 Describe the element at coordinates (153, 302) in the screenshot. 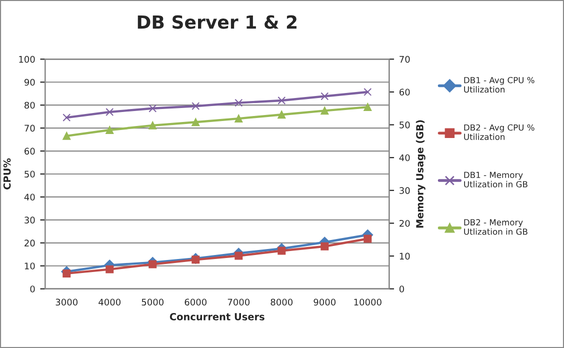

I see `x-tick-label: 5000` at that location.